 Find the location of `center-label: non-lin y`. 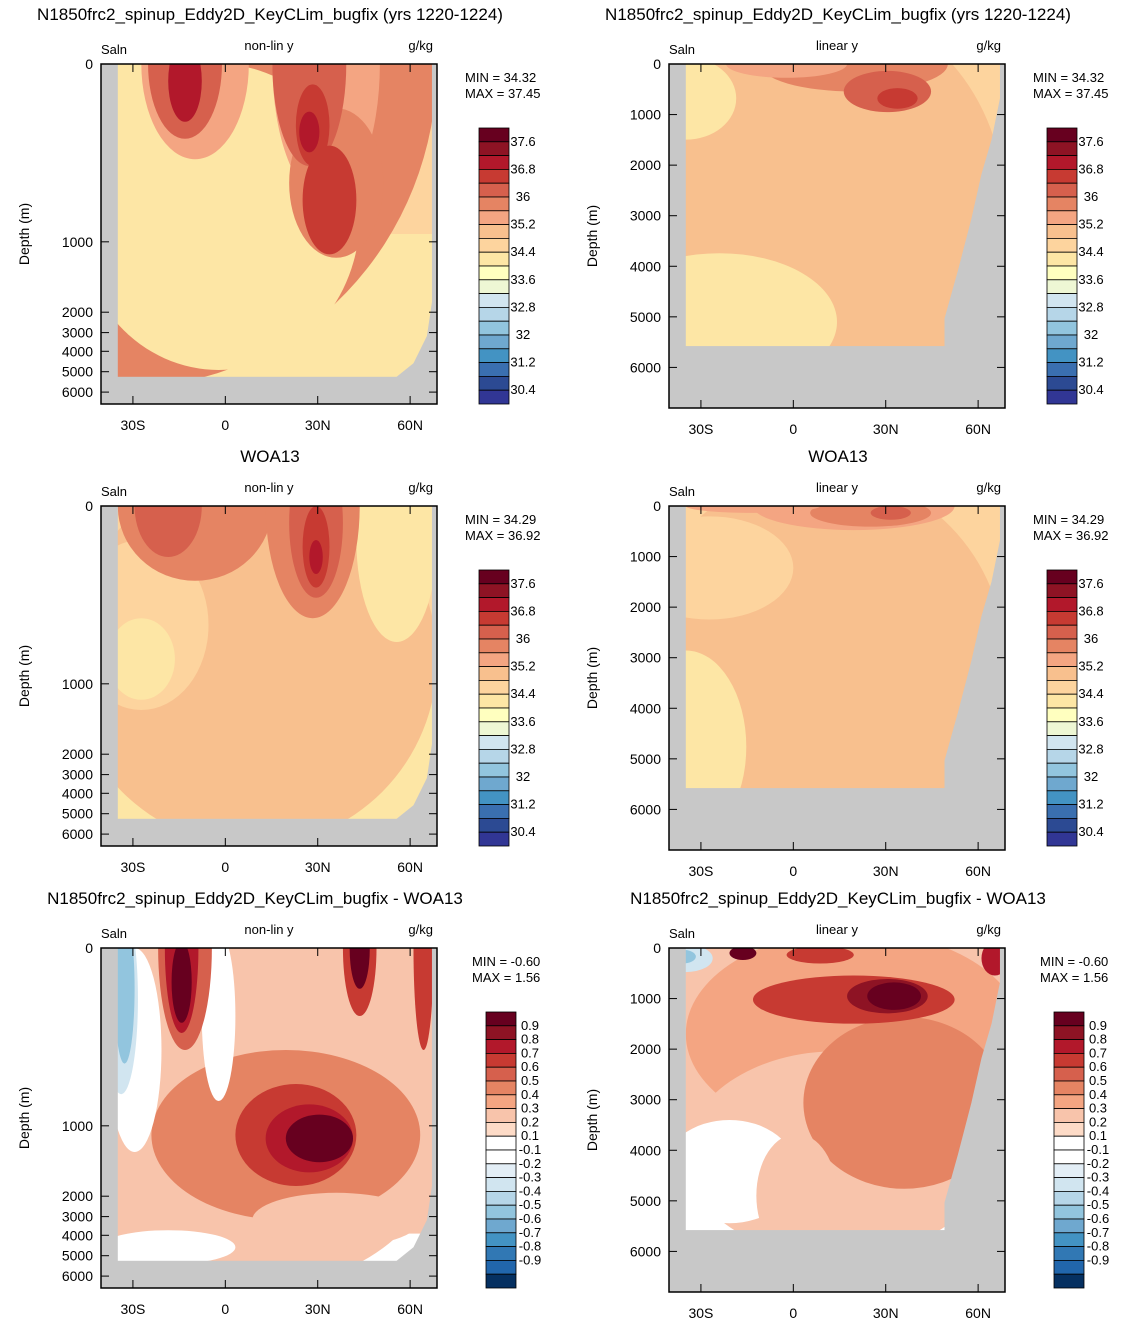

center-label: non-lin y is located at coordinates (269, 487).